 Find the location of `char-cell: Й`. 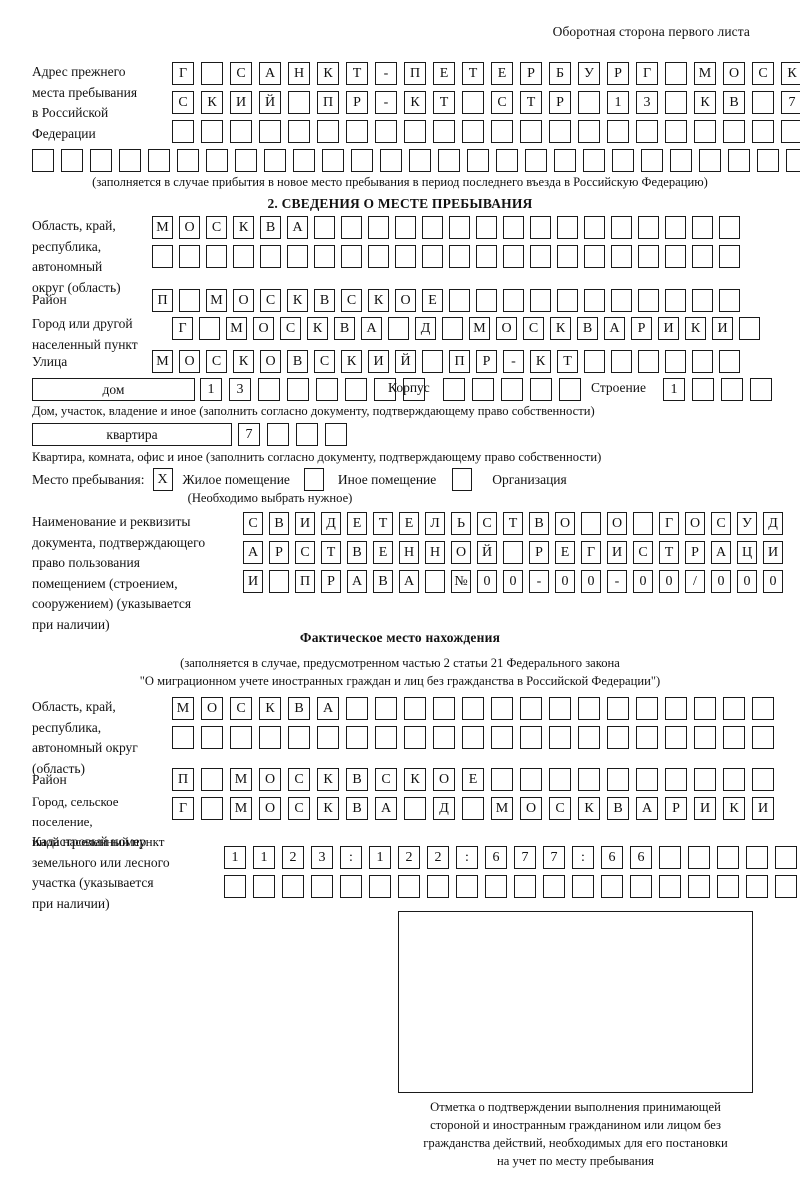

char-cell: Й is located at coordinates (270, 102).